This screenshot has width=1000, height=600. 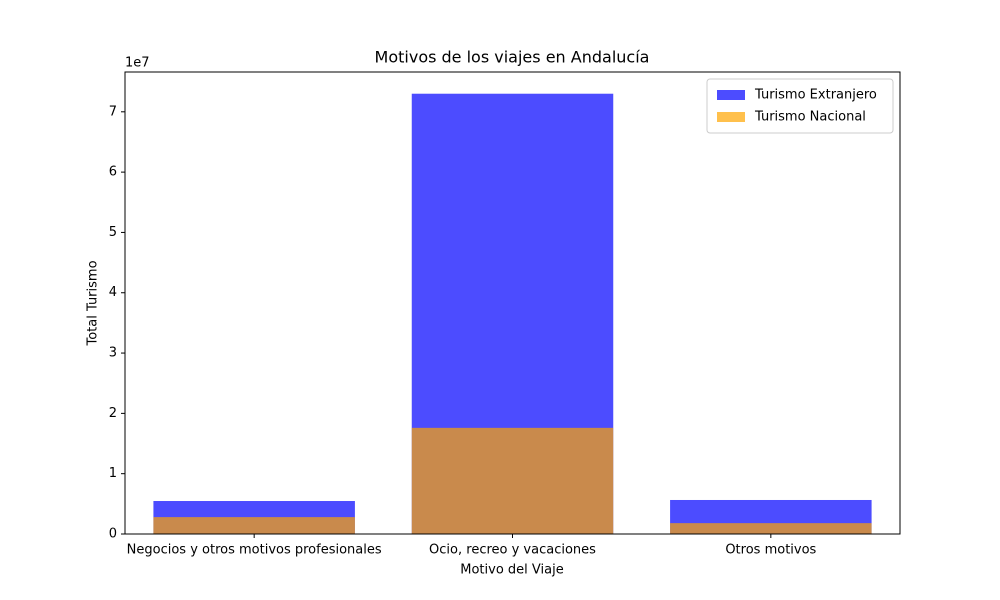 I want to click on y-tick-label: 0, so click(x=113, y=534).